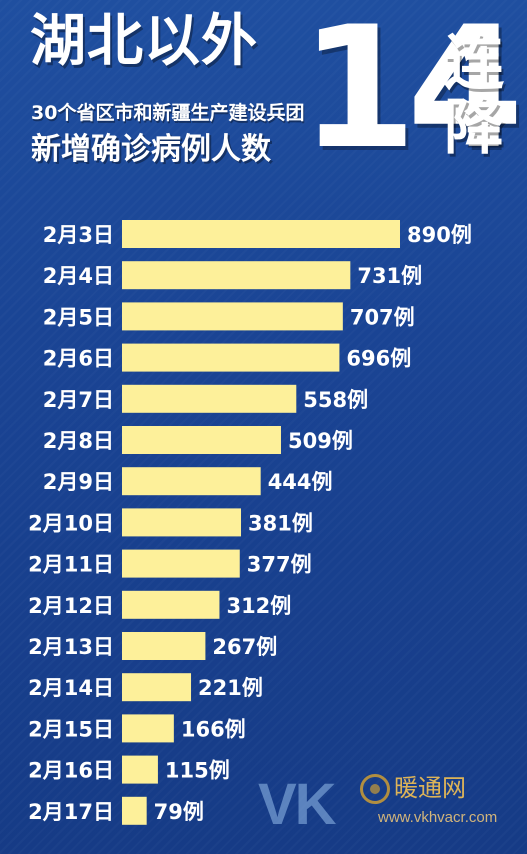 This screenshot has height=854, width=527. I want to click on value-label: 509例, so click(320, 441).